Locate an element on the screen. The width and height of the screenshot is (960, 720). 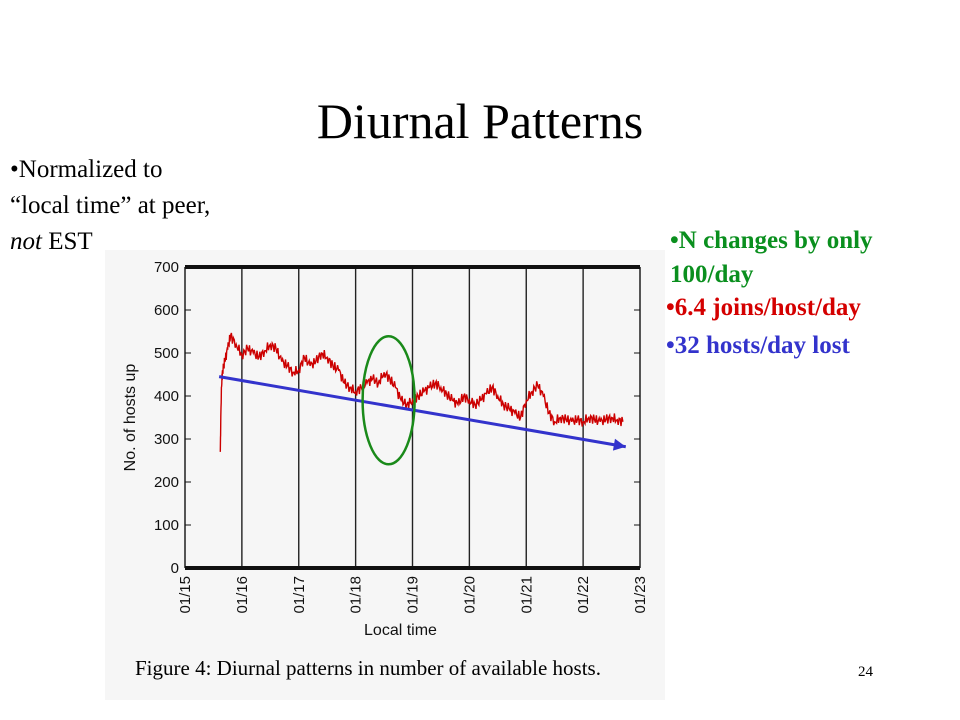
x-tick-label: 01/16 is located at coordinates (242, 595).